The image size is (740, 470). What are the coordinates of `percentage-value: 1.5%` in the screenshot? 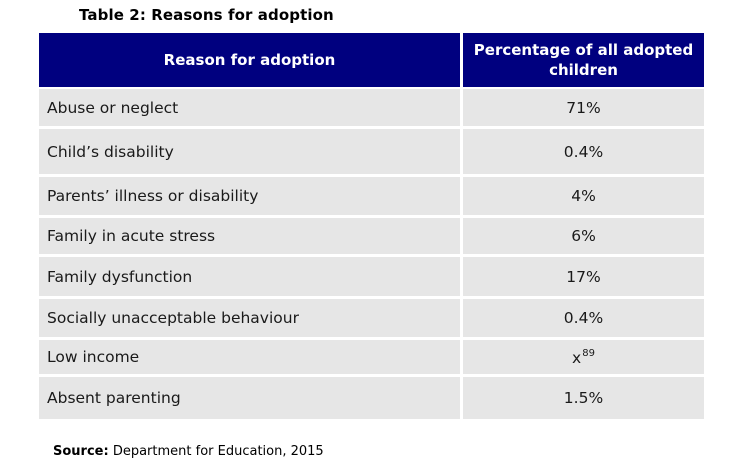 It's located at (583, 398).